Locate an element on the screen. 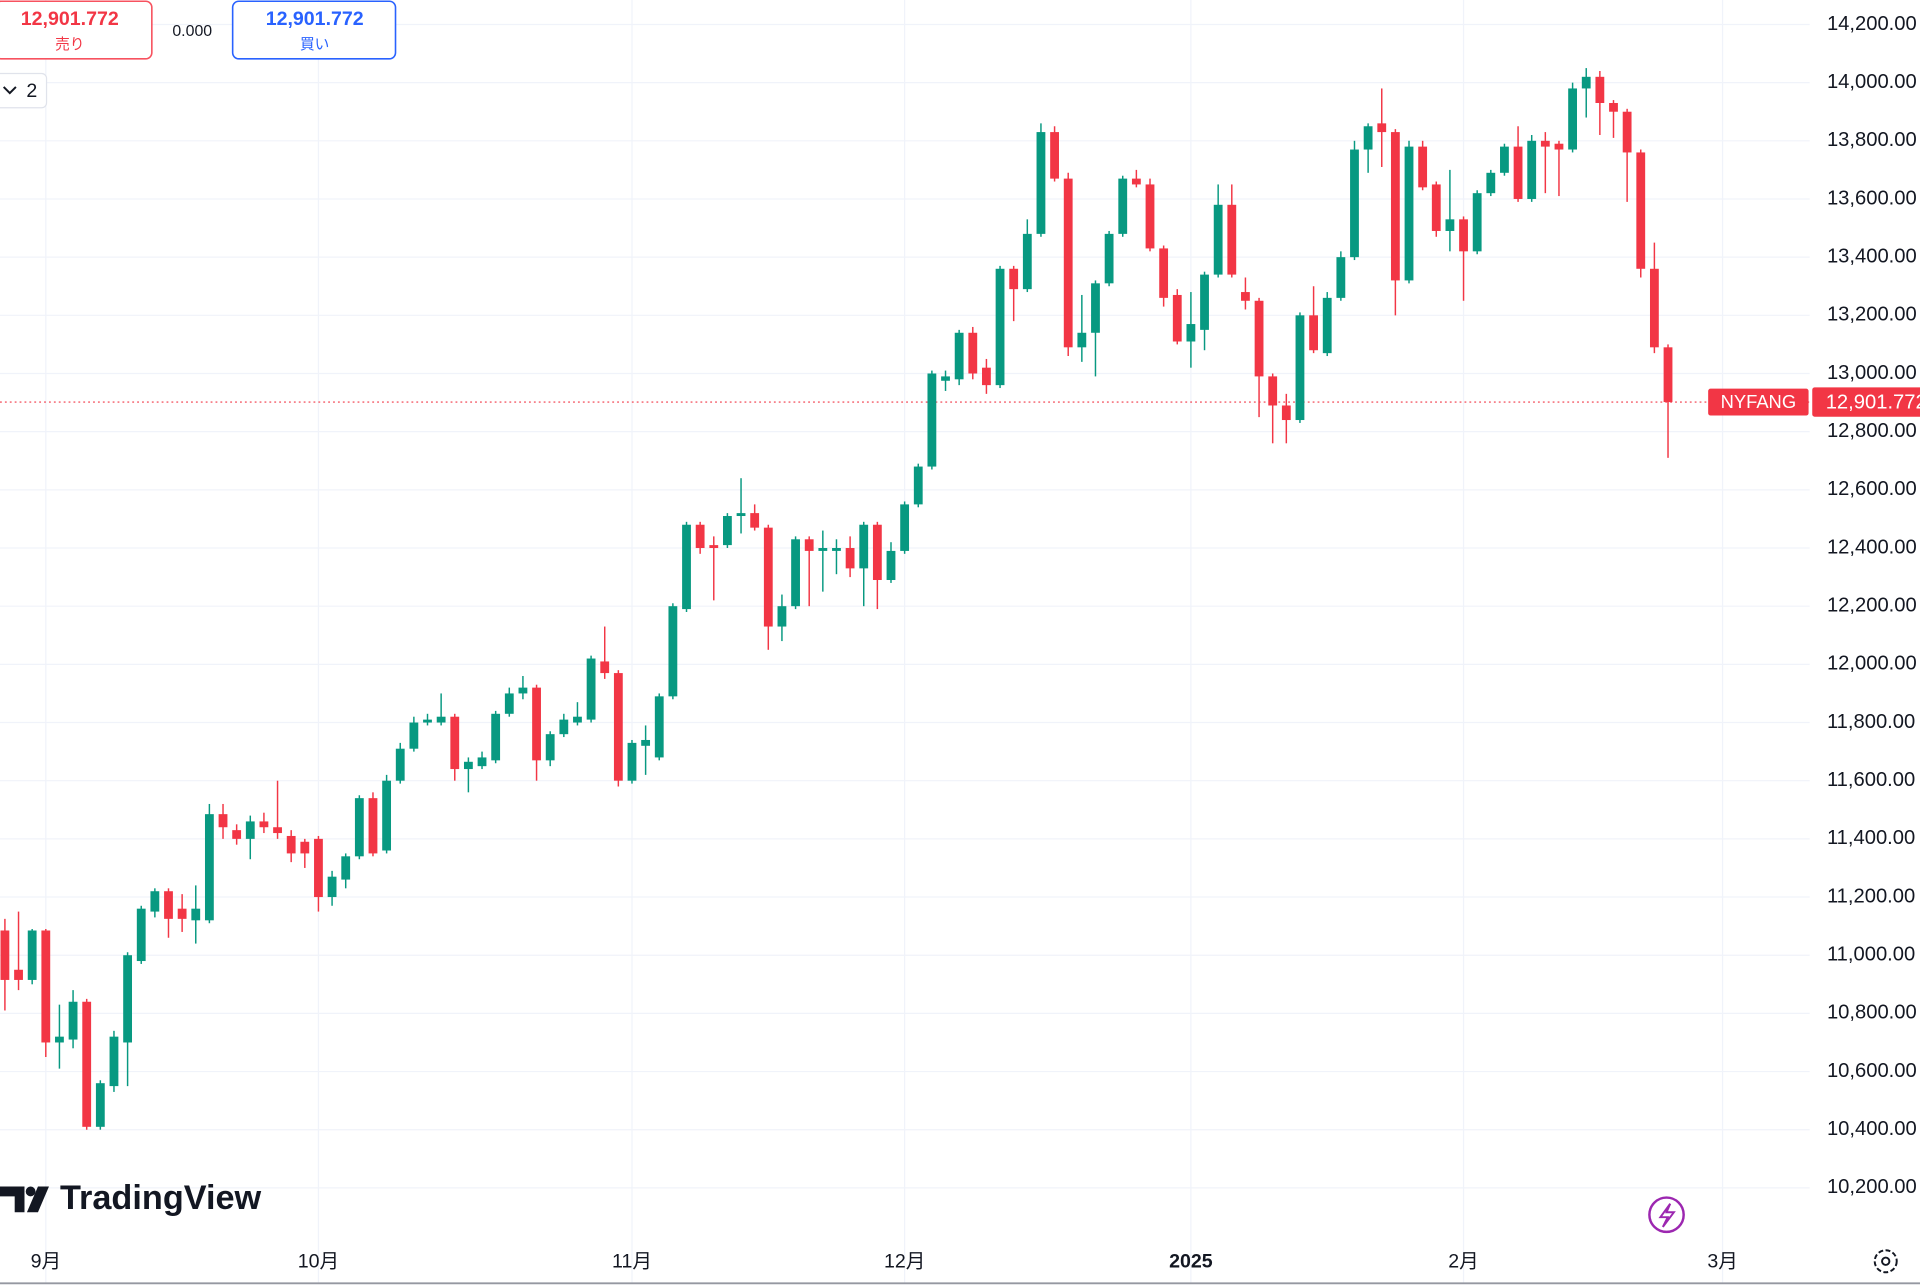  sell-box is located at coordinates (76, 30).